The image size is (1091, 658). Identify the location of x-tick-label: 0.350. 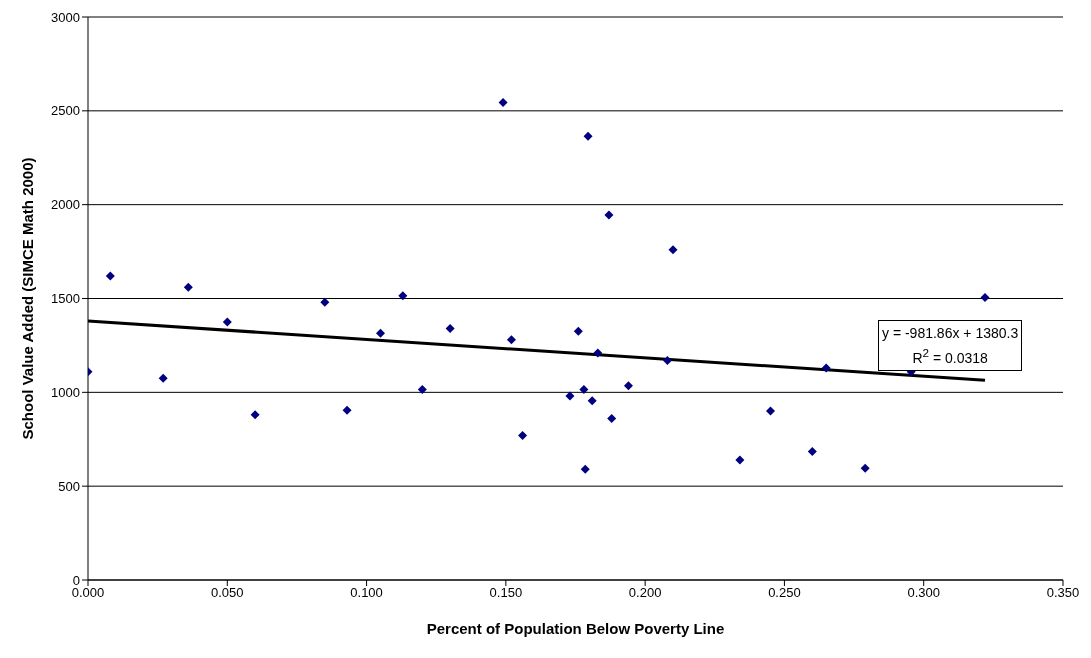
(1063, 593).